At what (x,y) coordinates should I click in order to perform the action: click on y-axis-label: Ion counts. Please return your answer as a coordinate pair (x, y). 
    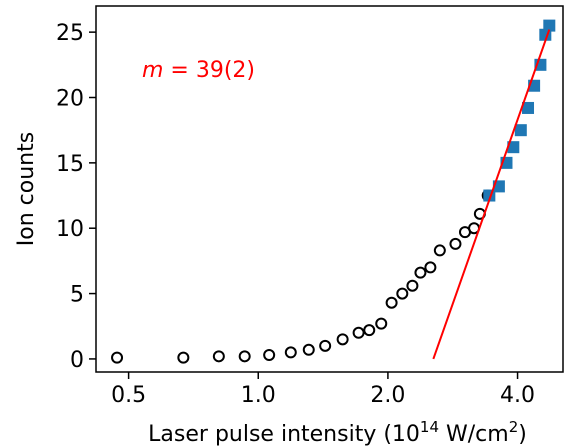
    Looking at the image, I should click on (26, 189).